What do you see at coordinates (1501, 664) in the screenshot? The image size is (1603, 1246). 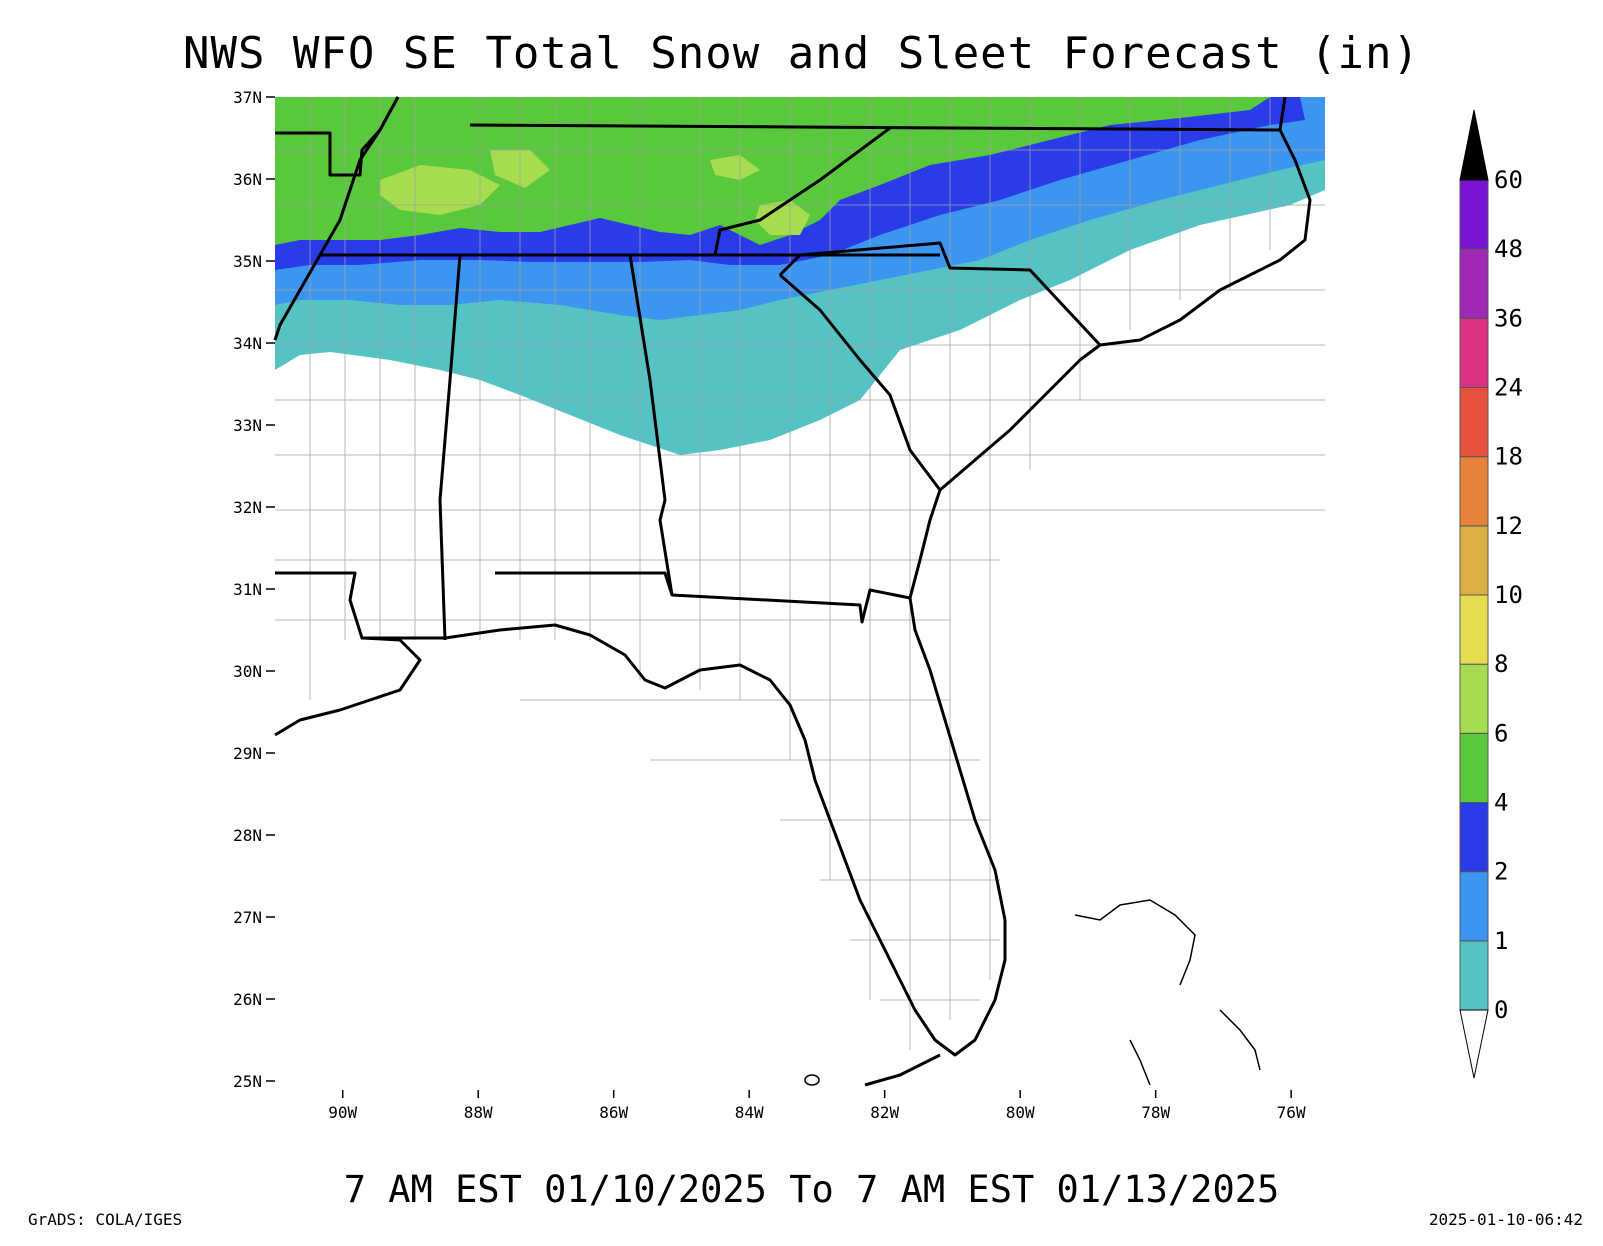 I see `colorbar-label: 8` at bounding box center [1501, 664].